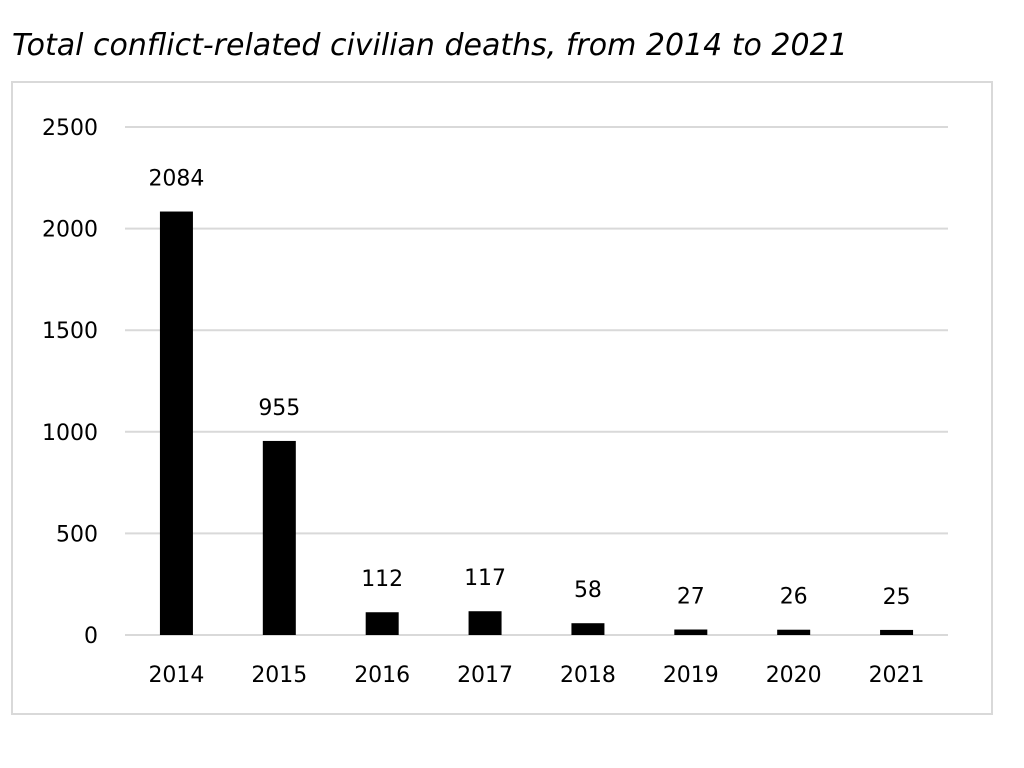 This screenshot has width=1024, height=768. What do you see at coordinates (691, 675) in the screenshot?
I see `x-tick-label: 2019` at bounding box center [691, 675].